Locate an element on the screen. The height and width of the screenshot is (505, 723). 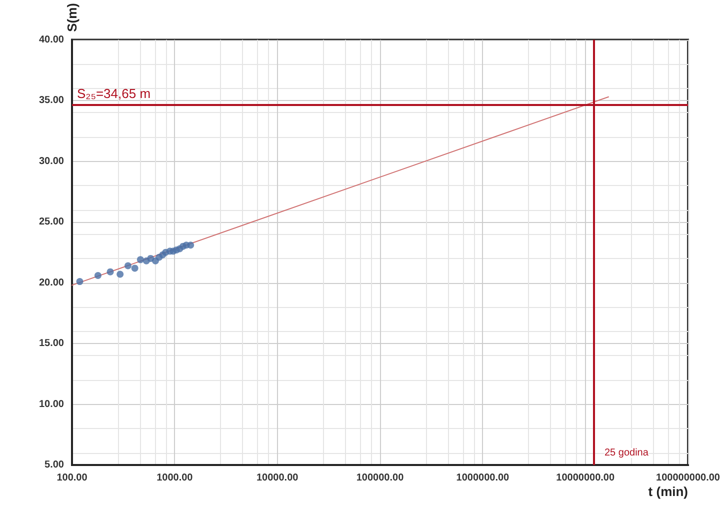
ref-line-label: 25 godina is located at coordinates (626, 453).